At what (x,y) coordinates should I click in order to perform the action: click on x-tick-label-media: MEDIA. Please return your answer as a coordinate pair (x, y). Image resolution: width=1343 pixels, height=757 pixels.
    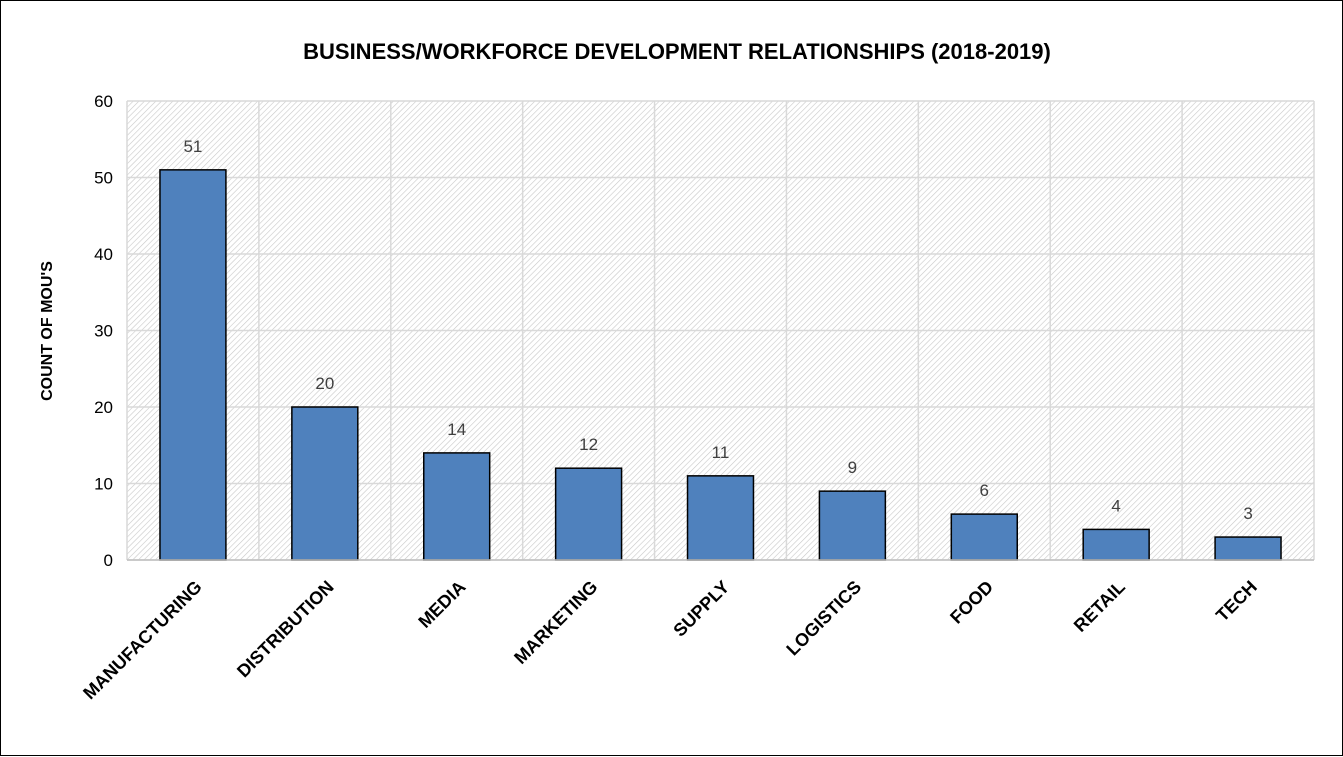
    Looking at the image, I should click on (441, 604).